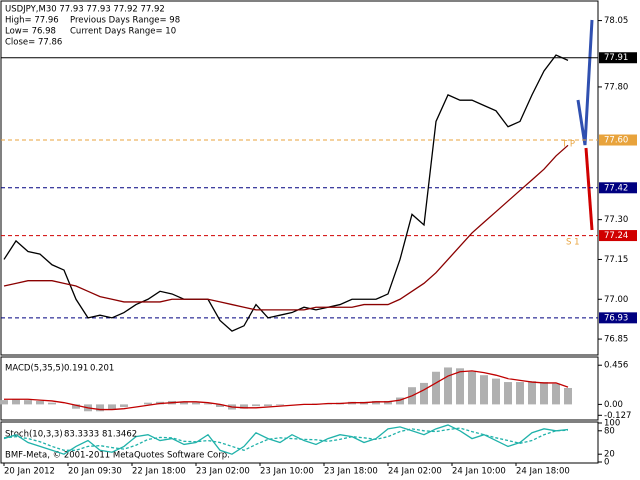 The height and width of the screenshot is (480, 640). I want to click on signal-line, so click(286, 390).